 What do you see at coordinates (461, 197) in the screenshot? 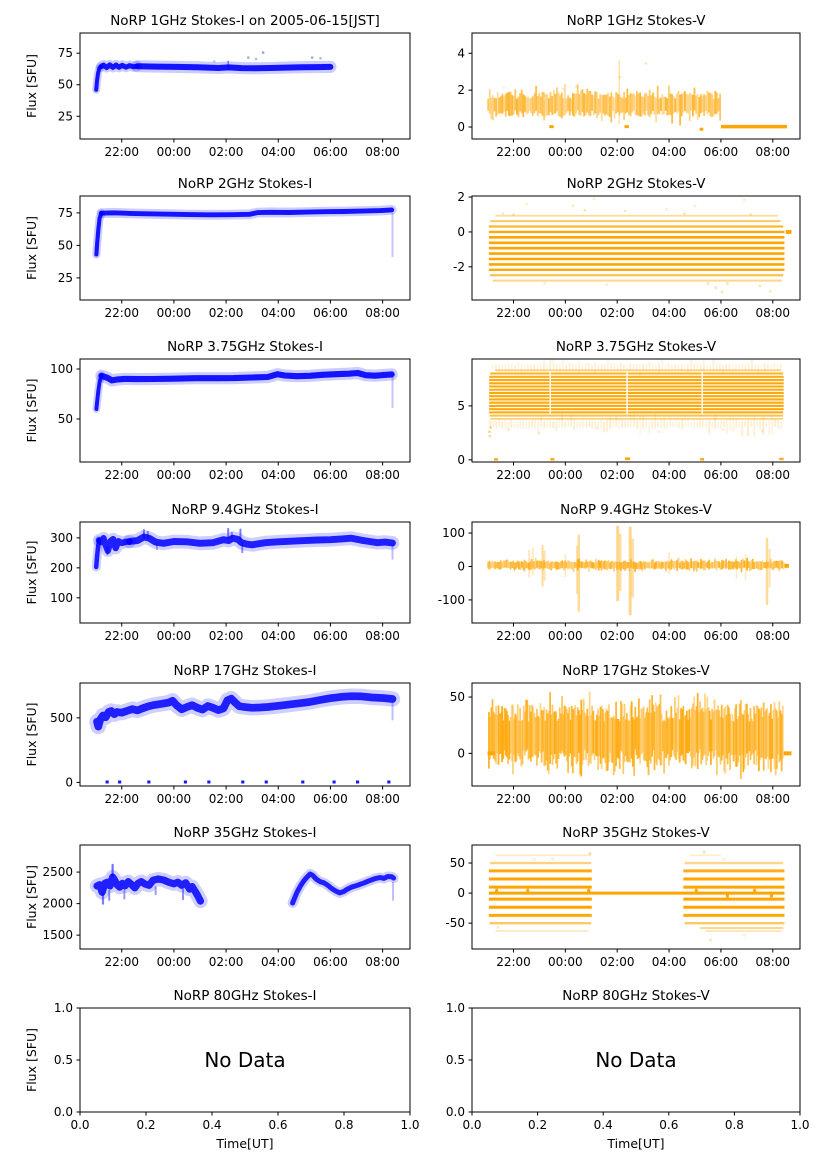
I see `y-tick-label: 2` at bounding box center [461, 197].